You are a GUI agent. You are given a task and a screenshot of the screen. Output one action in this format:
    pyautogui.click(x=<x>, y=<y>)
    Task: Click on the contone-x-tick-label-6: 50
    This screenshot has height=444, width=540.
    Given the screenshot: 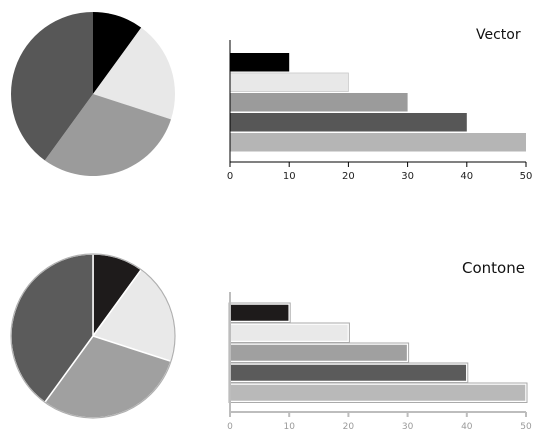 What is the action you would take?
    pyautogui.click(x=526, y=427)
    